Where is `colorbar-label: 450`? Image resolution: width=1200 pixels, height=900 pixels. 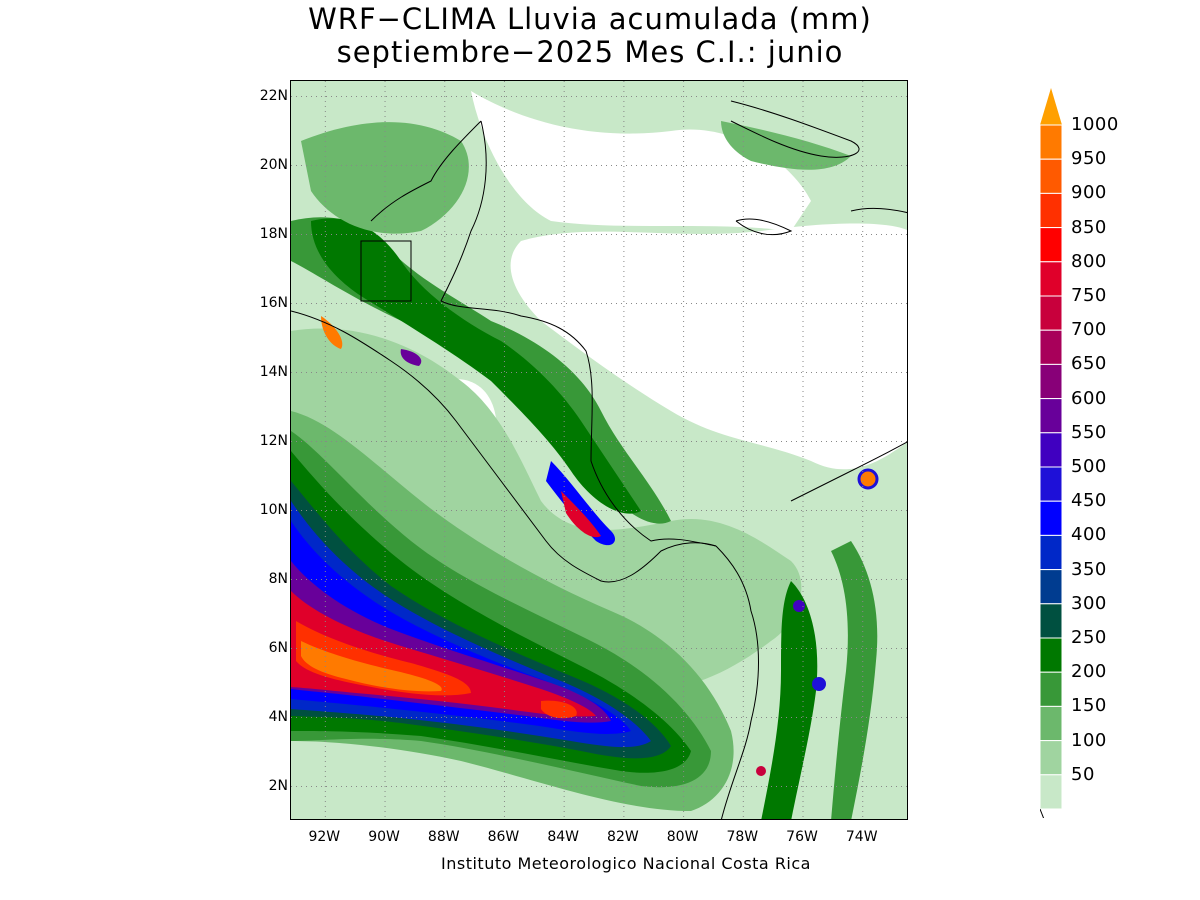
colorbar-label: 450 is located at coordinates (1089, 501).